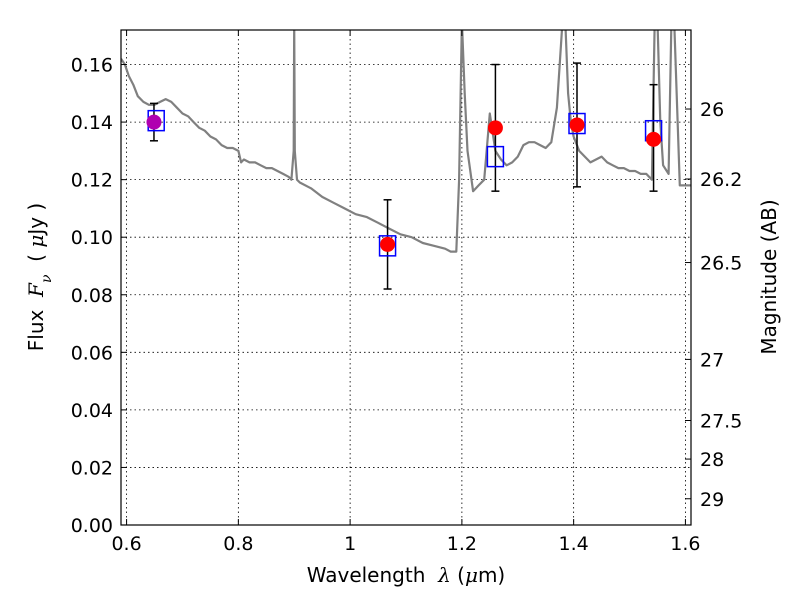  Describe the element at coordinates (92, 123) in the screenshot. I see `y-tick-label: 0.14` at that location.